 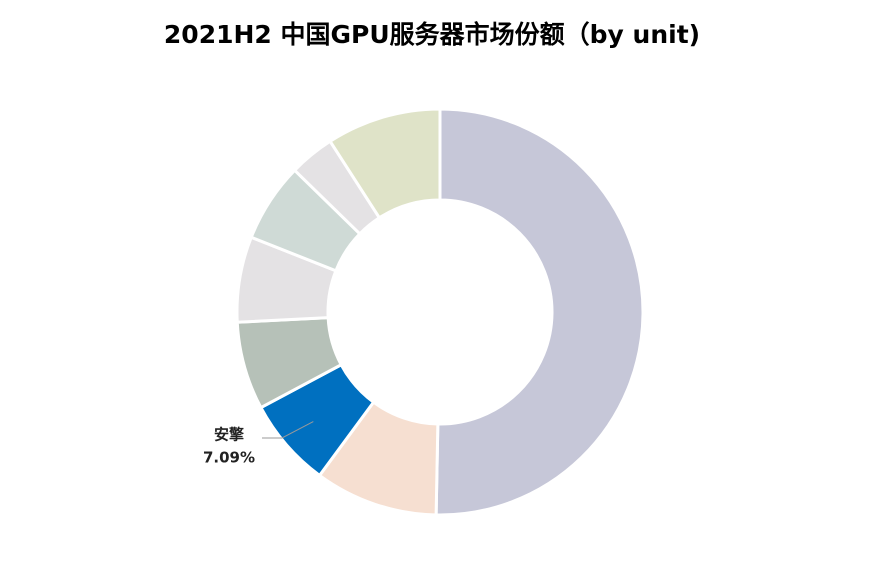 I want to click on chart-title: 2021H2 中国GPU服务器市场份额（by unit), so click(x=432, y=34).